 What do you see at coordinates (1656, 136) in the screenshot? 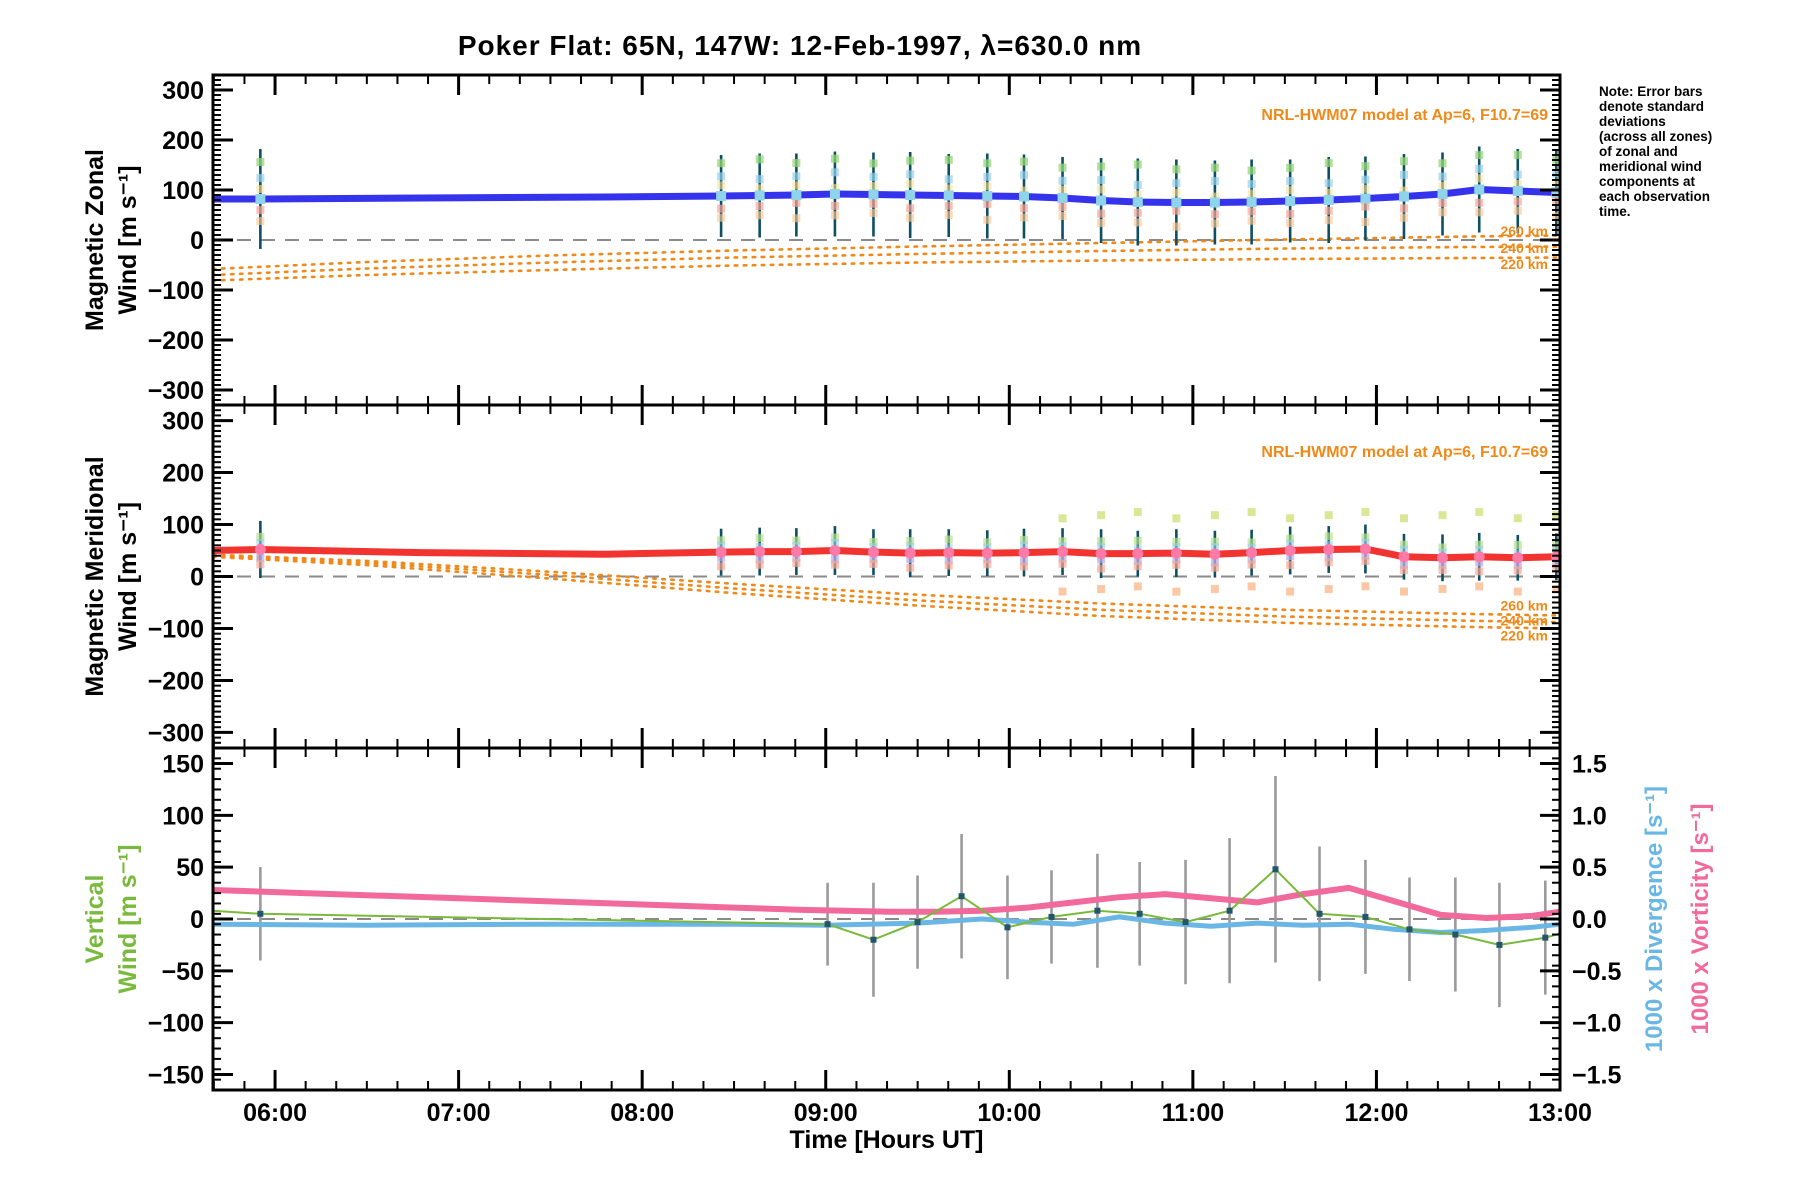
I see `note-line: (across all zones)` at bounding box center [1656, 136].